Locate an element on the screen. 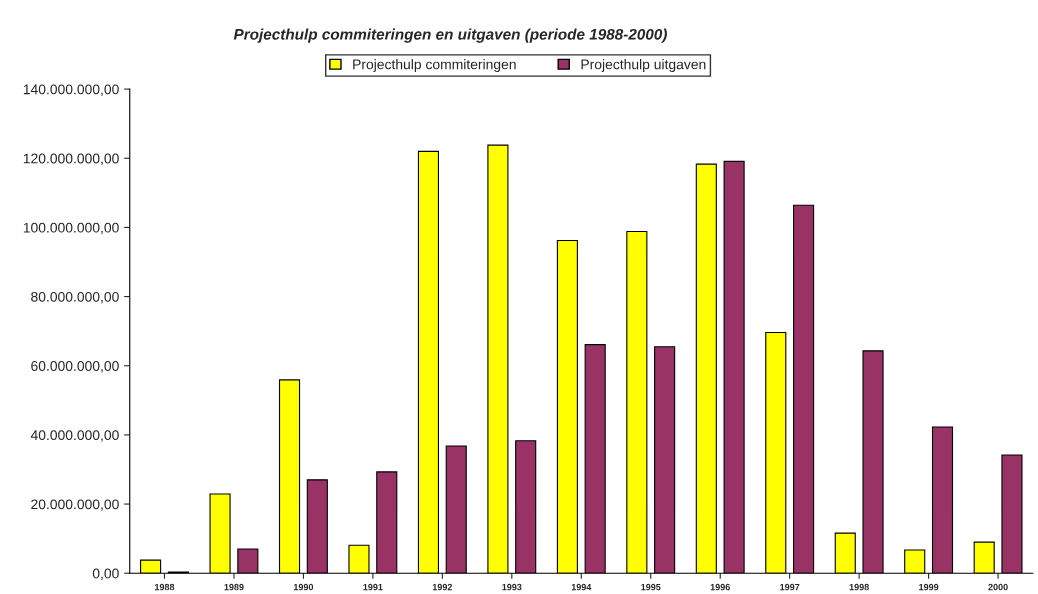 This screenshot has height=594, width=1038. y-tick-label: 20.000.000,00 is located at coordinates (75, 505).